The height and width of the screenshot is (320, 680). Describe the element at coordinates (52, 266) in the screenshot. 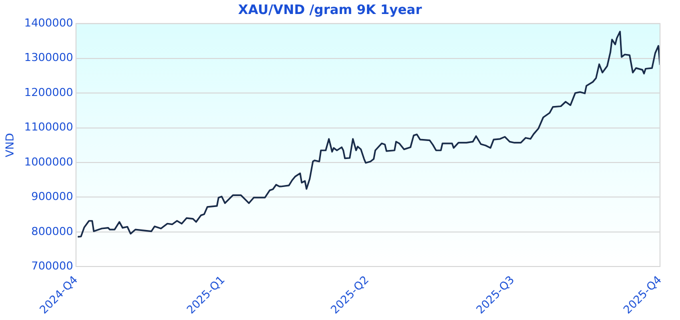

I see `y-tick-label: 700000` at that location.